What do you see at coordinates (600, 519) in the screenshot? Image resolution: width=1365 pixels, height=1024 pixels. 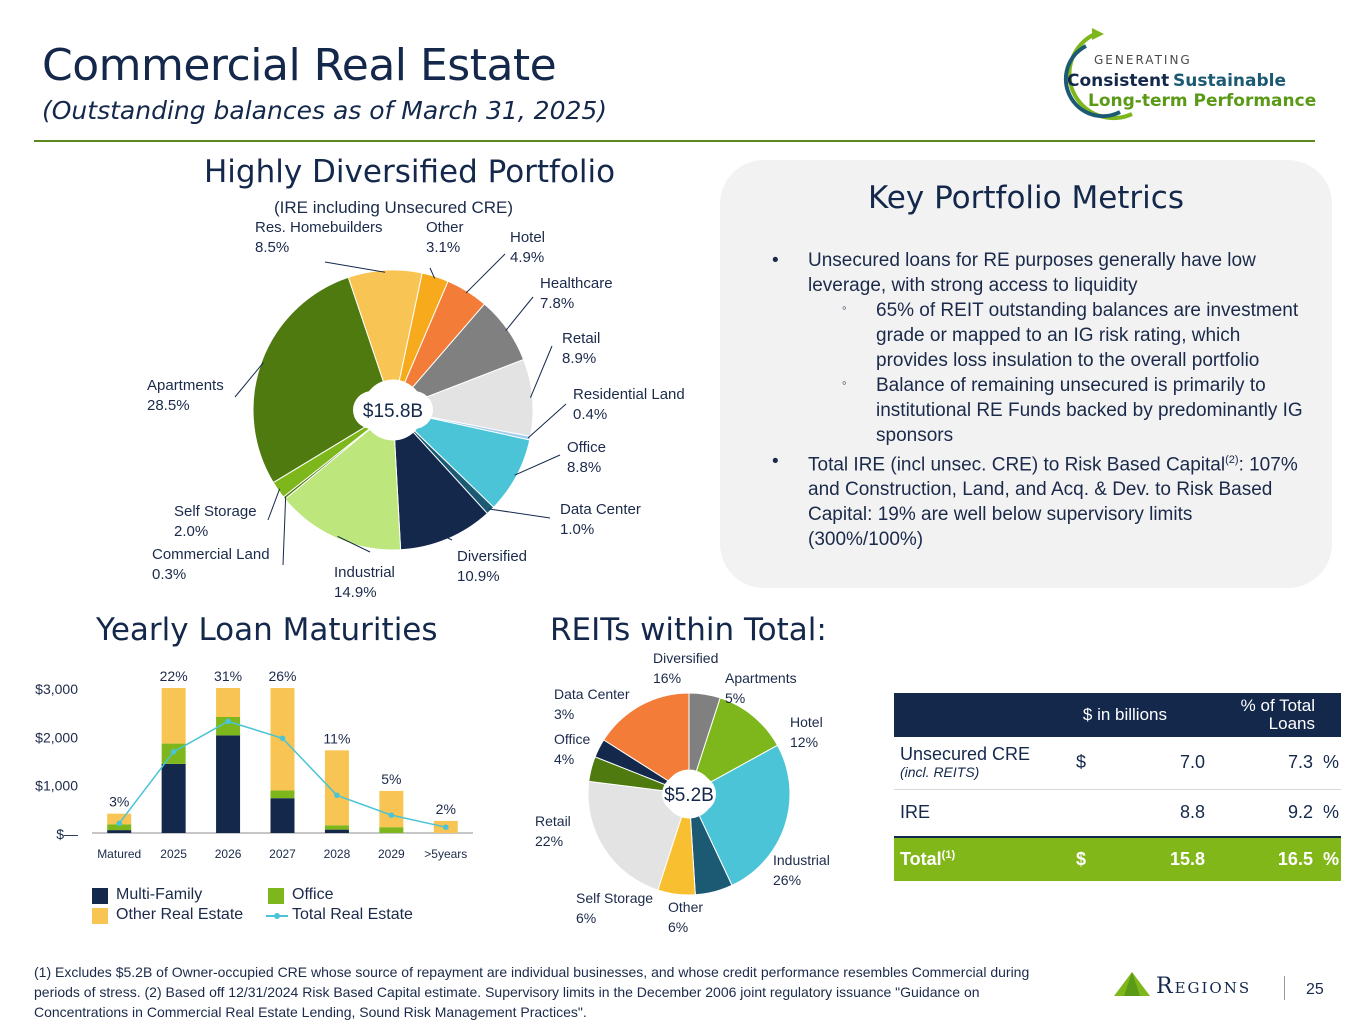 I see `label-data-center: Data Center 1.0%` at bounding box center [600, 519].